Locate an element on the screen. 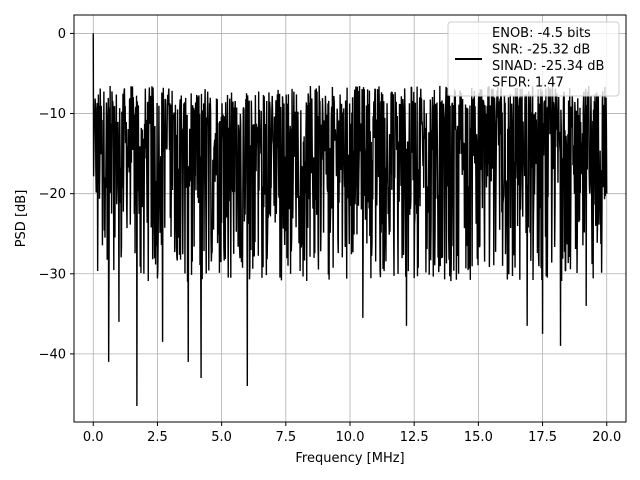 This screenshot has height=480, width=640. legend-box is located at coordinates (533, 59).